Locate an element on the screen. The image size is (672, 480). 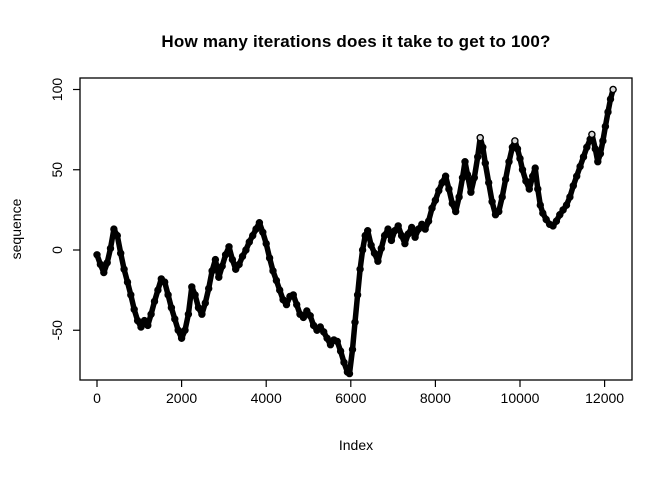
x-tick-label: 4000 is located at coordinates (266, 398).